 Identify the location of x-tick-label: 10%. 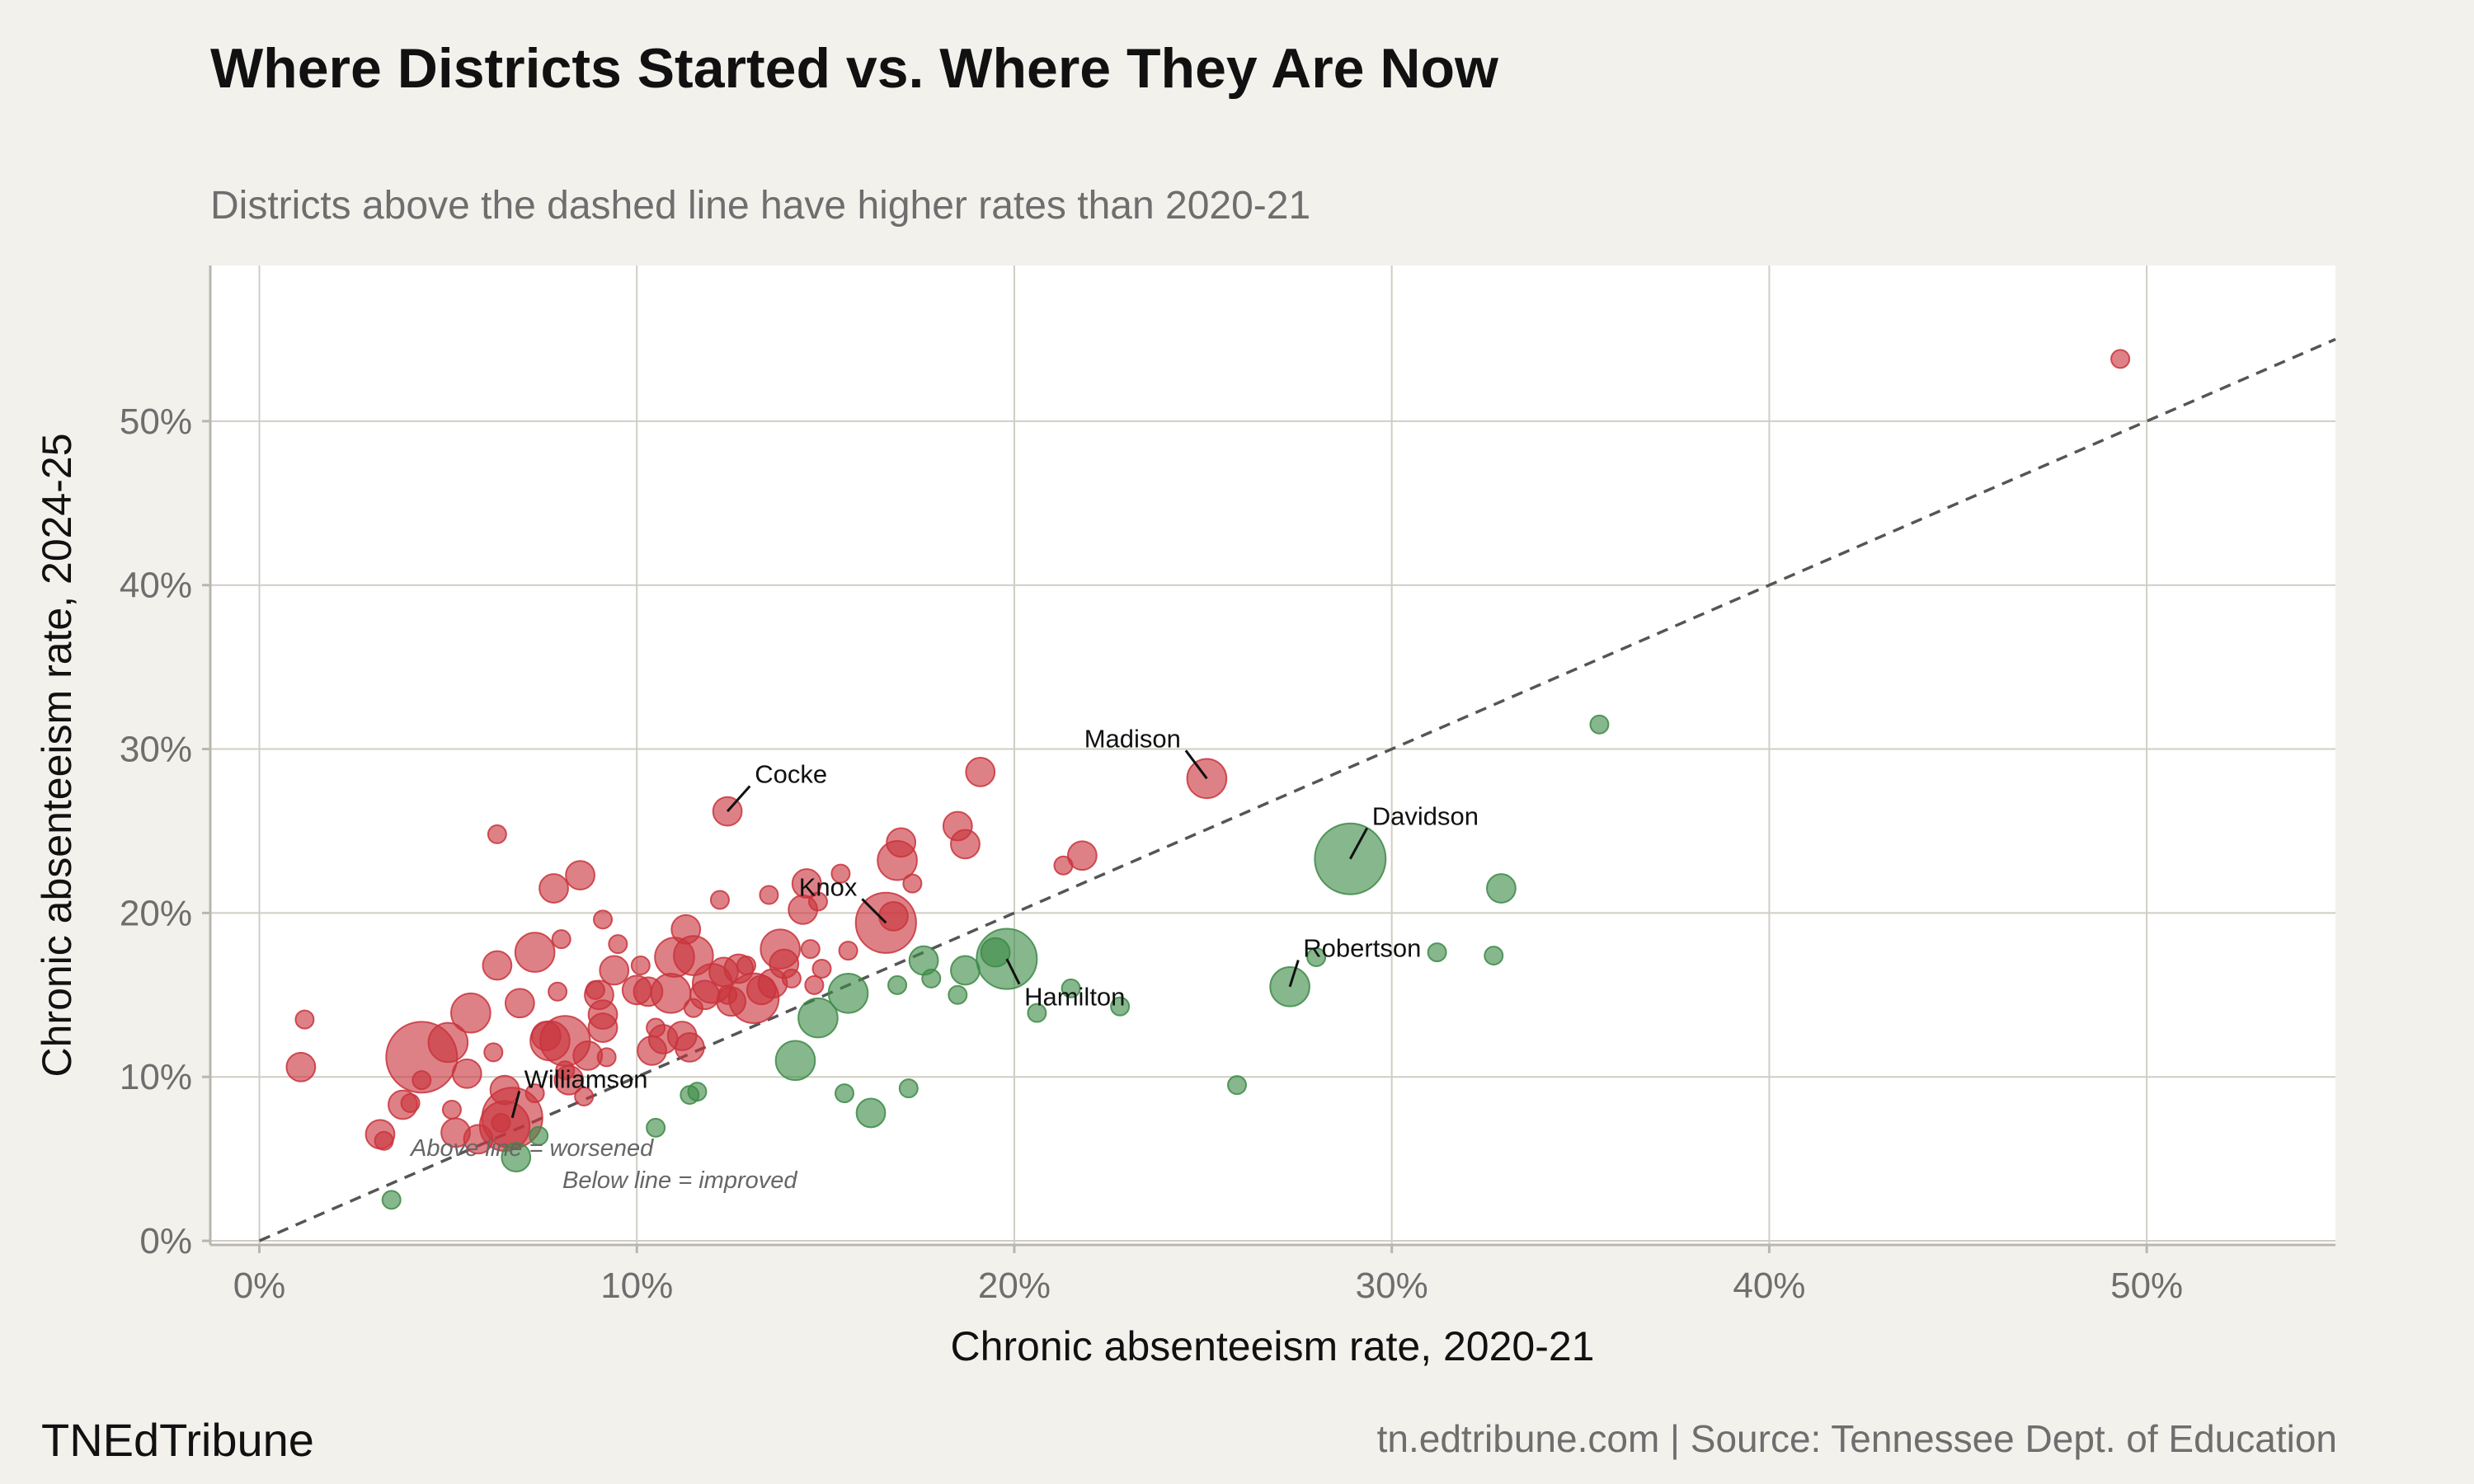
(636, 1286).